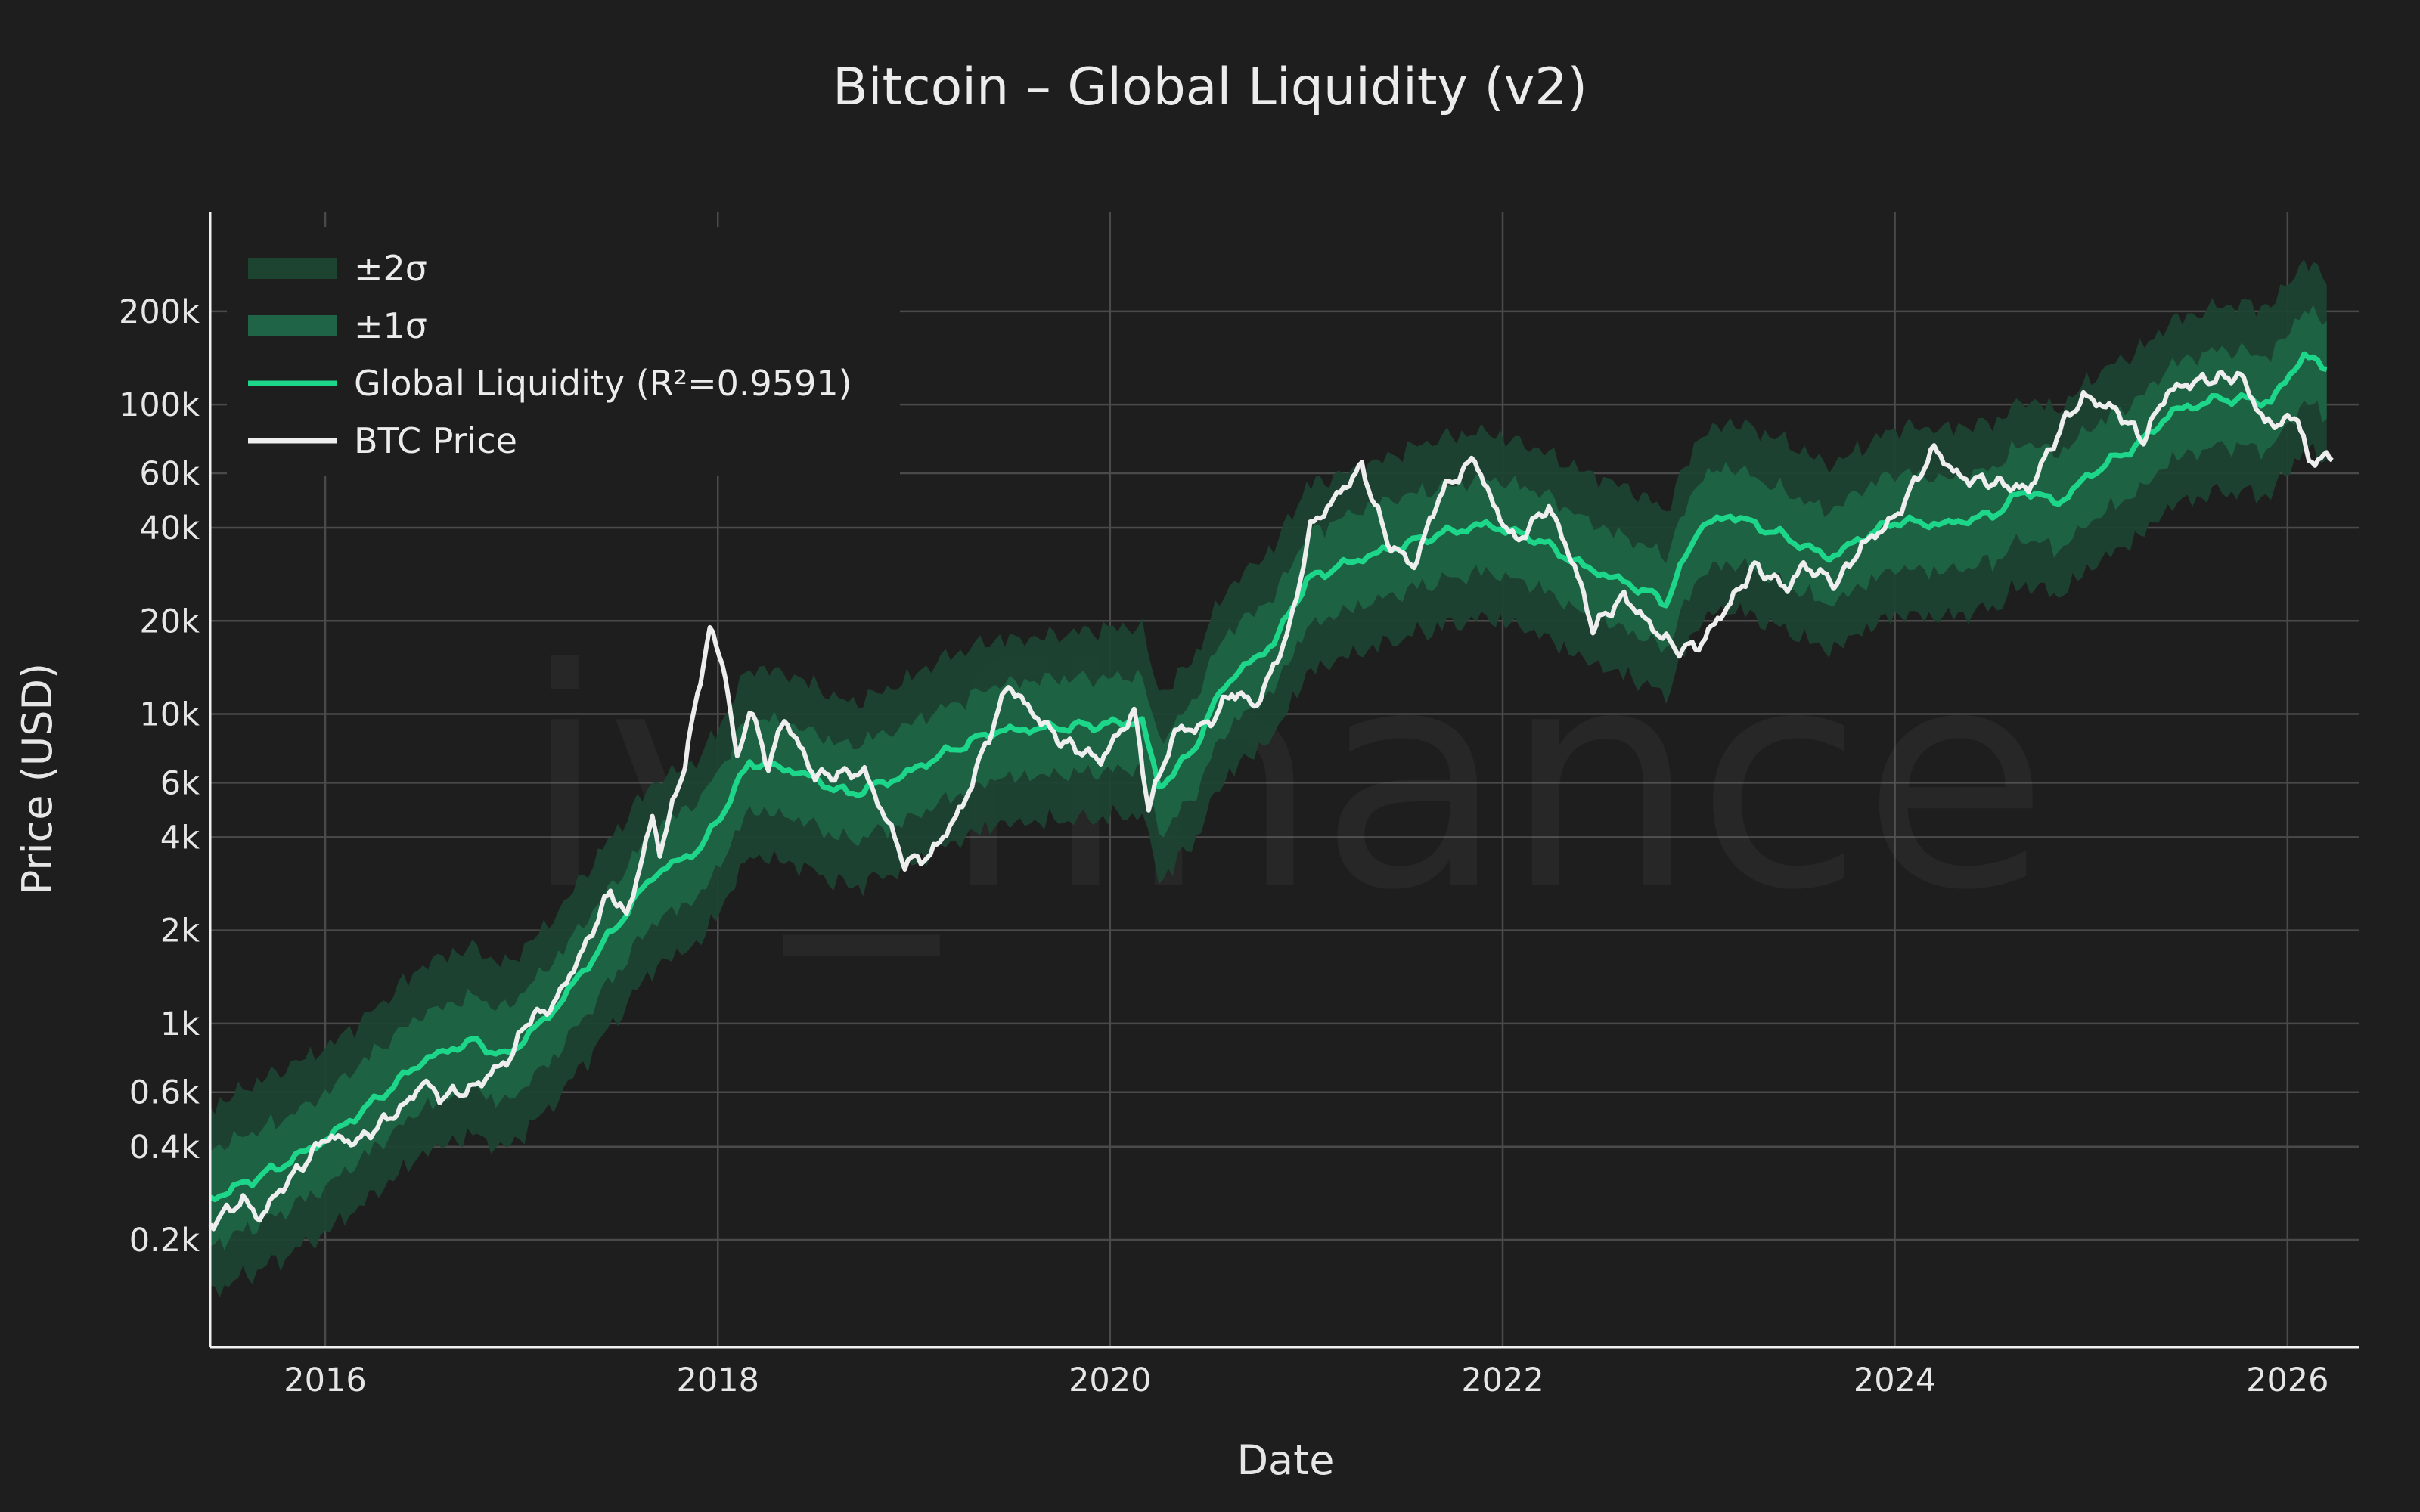 The width and height of the screenshot is (2420, 1512). I want to click on x-tick-label: 2020, so click(1110, 1380).